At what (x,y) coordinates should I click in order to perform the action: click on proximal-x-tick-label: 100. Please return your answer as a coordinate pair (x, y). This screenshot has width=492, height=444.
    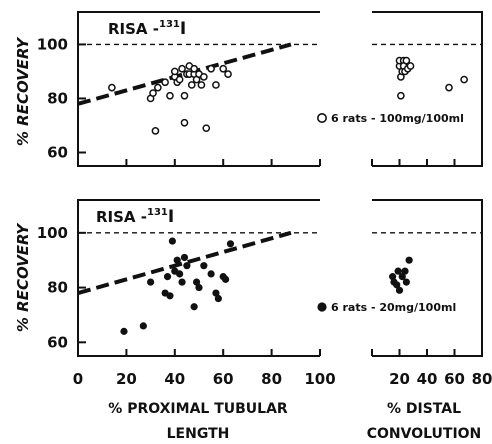
    Looking at the image, I should click on (319, 379).